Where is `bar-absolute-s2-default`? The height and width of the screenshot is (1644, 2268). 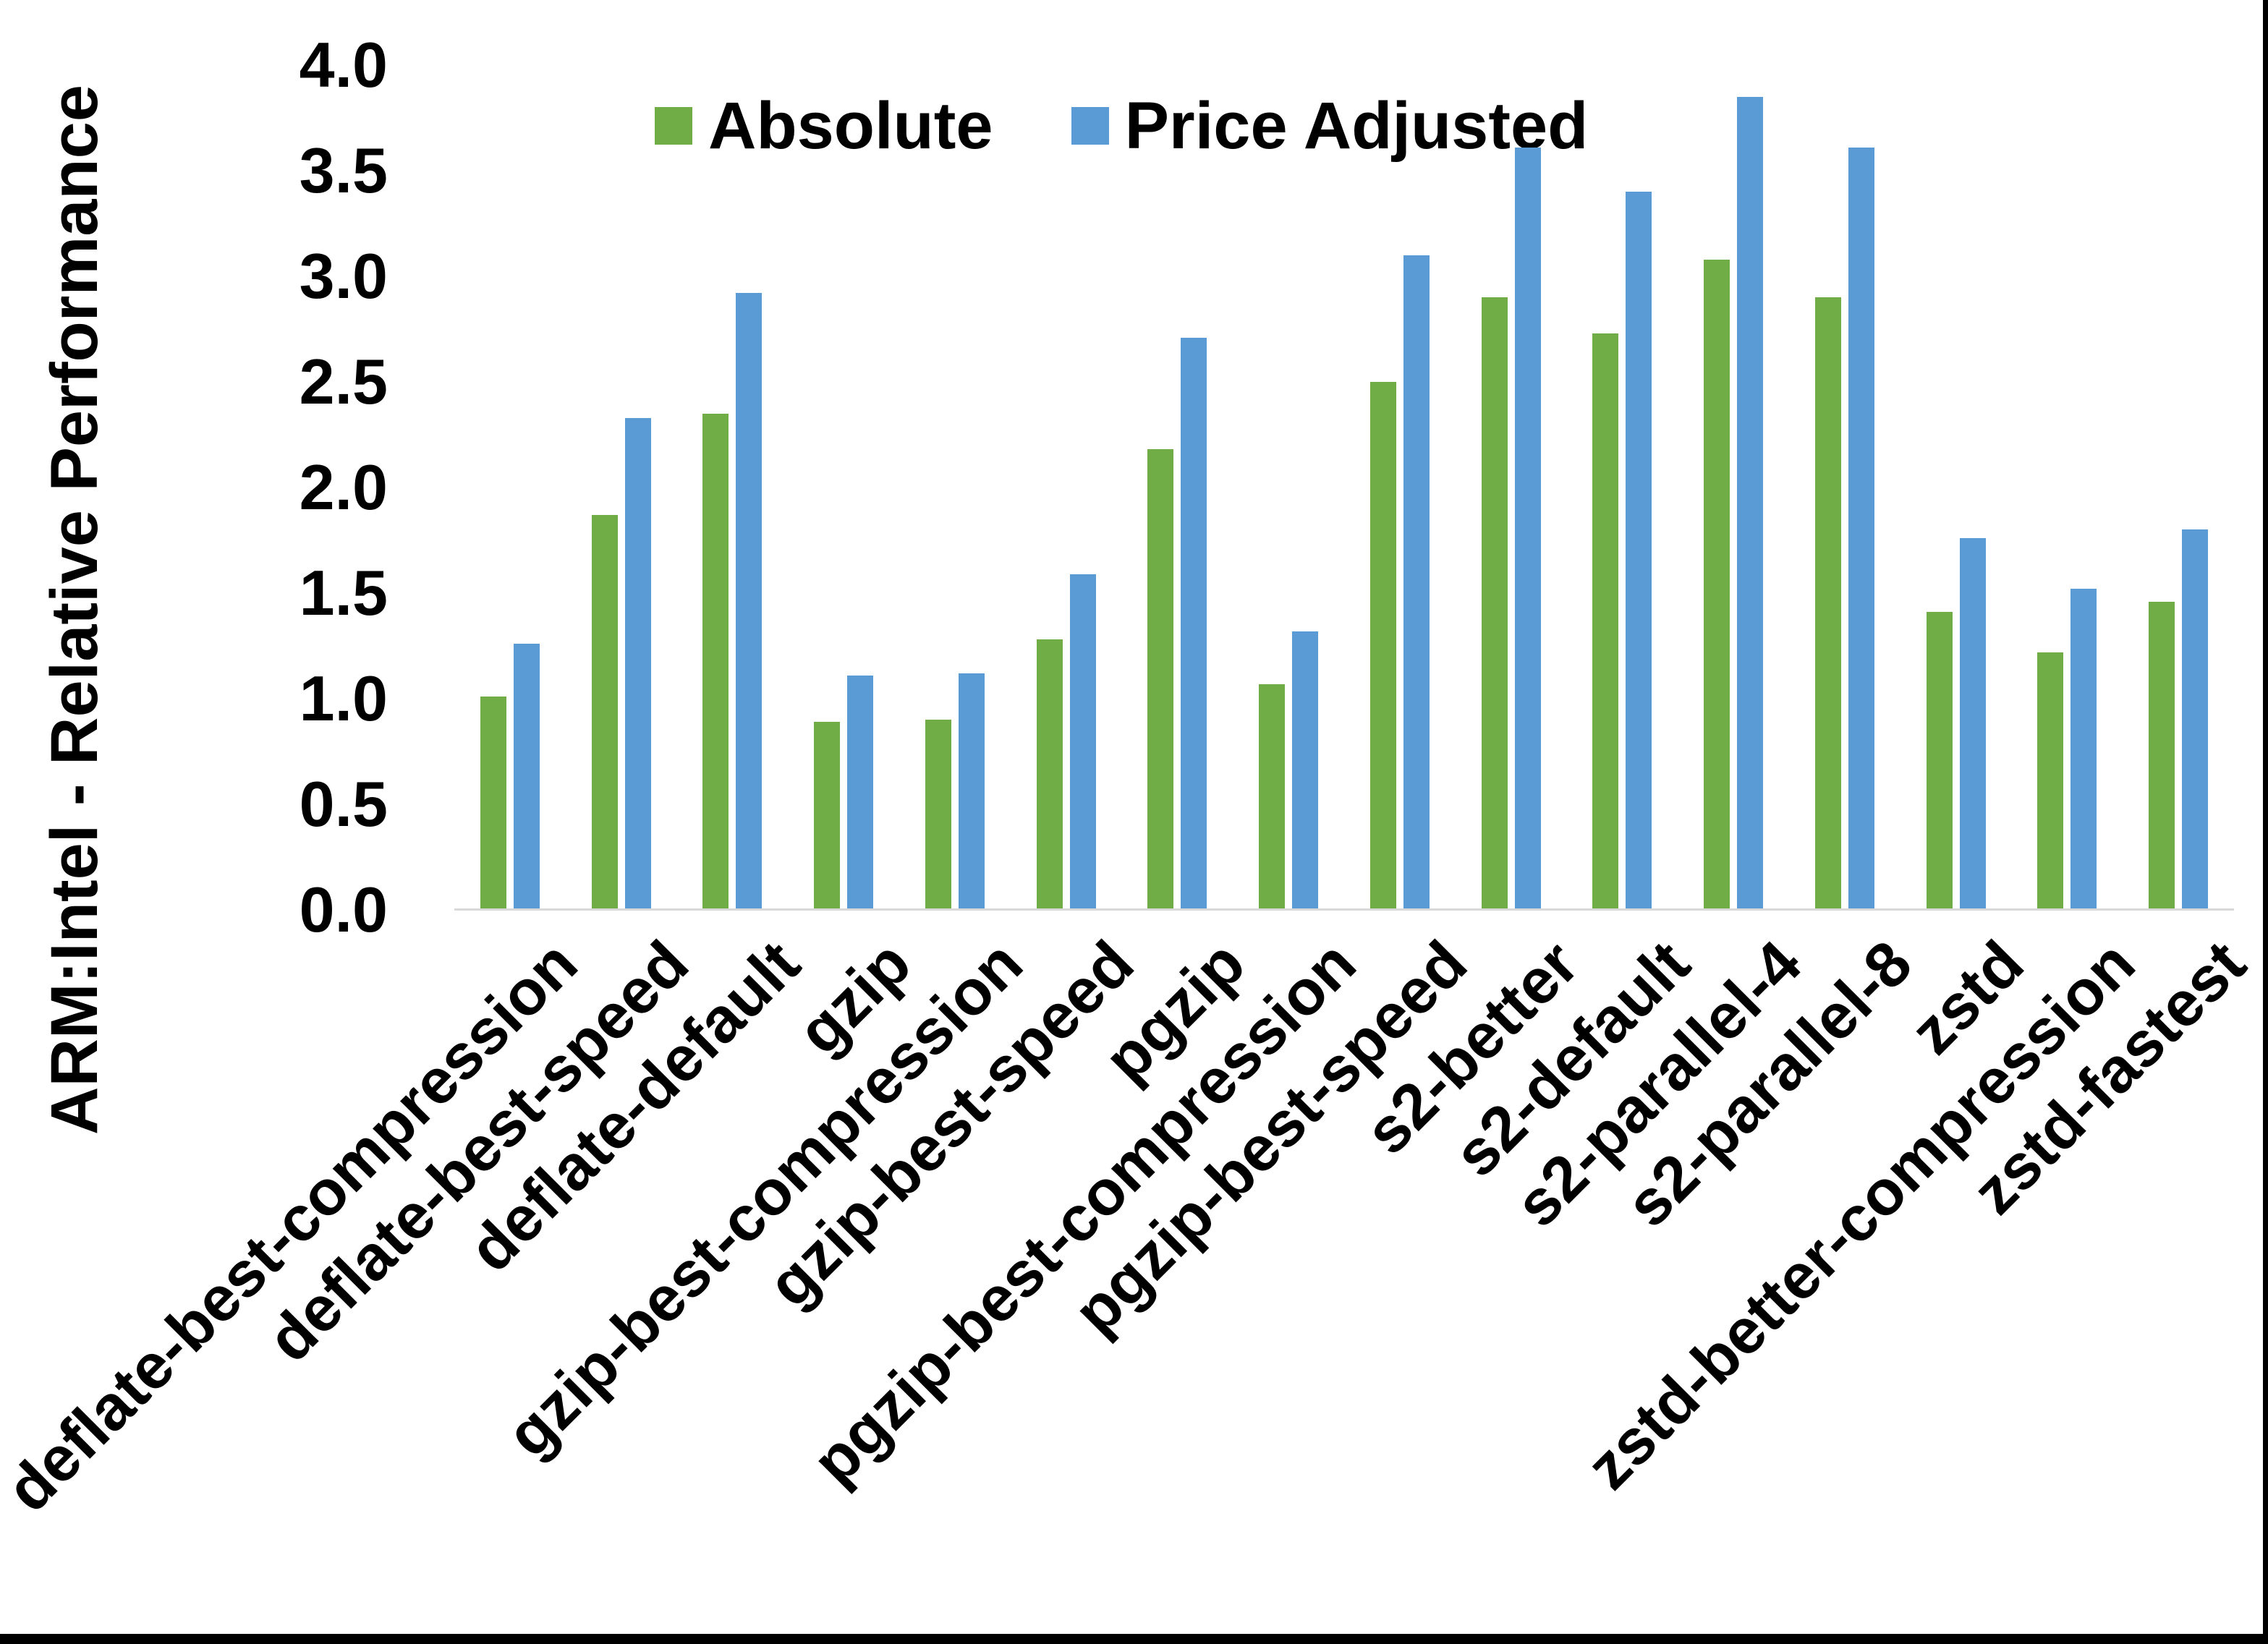
bar-absolute-s2-default is located at coordinates (1605, 621).